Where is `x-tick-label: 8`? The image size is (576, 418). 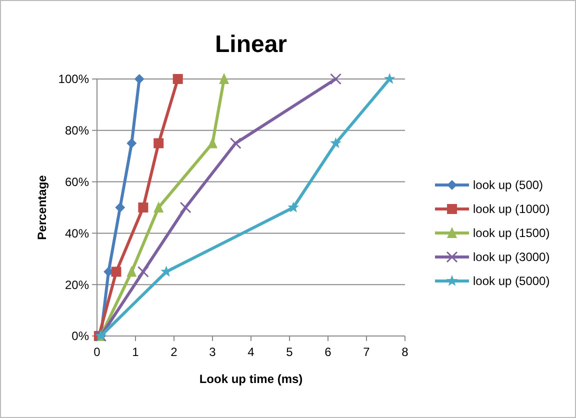
x-tick-label: 8 is located at coordinates (405, 352).